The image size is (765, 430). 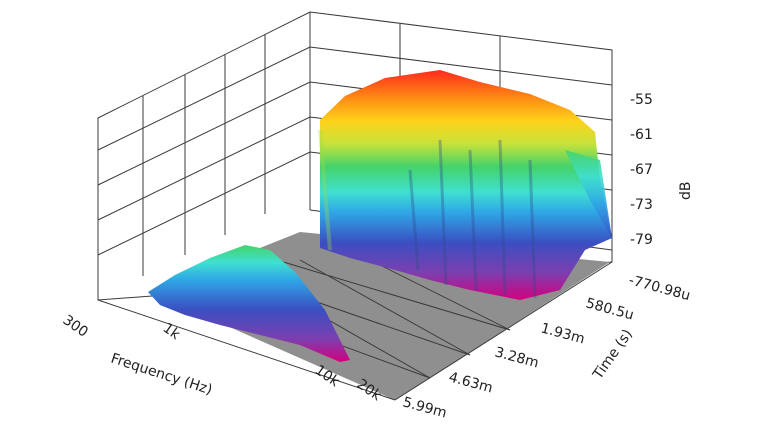 What do you see at coordinates (659, 288) in the screenshot?
I see `y-tick: -770.98u` at bounding box center [659, 288].